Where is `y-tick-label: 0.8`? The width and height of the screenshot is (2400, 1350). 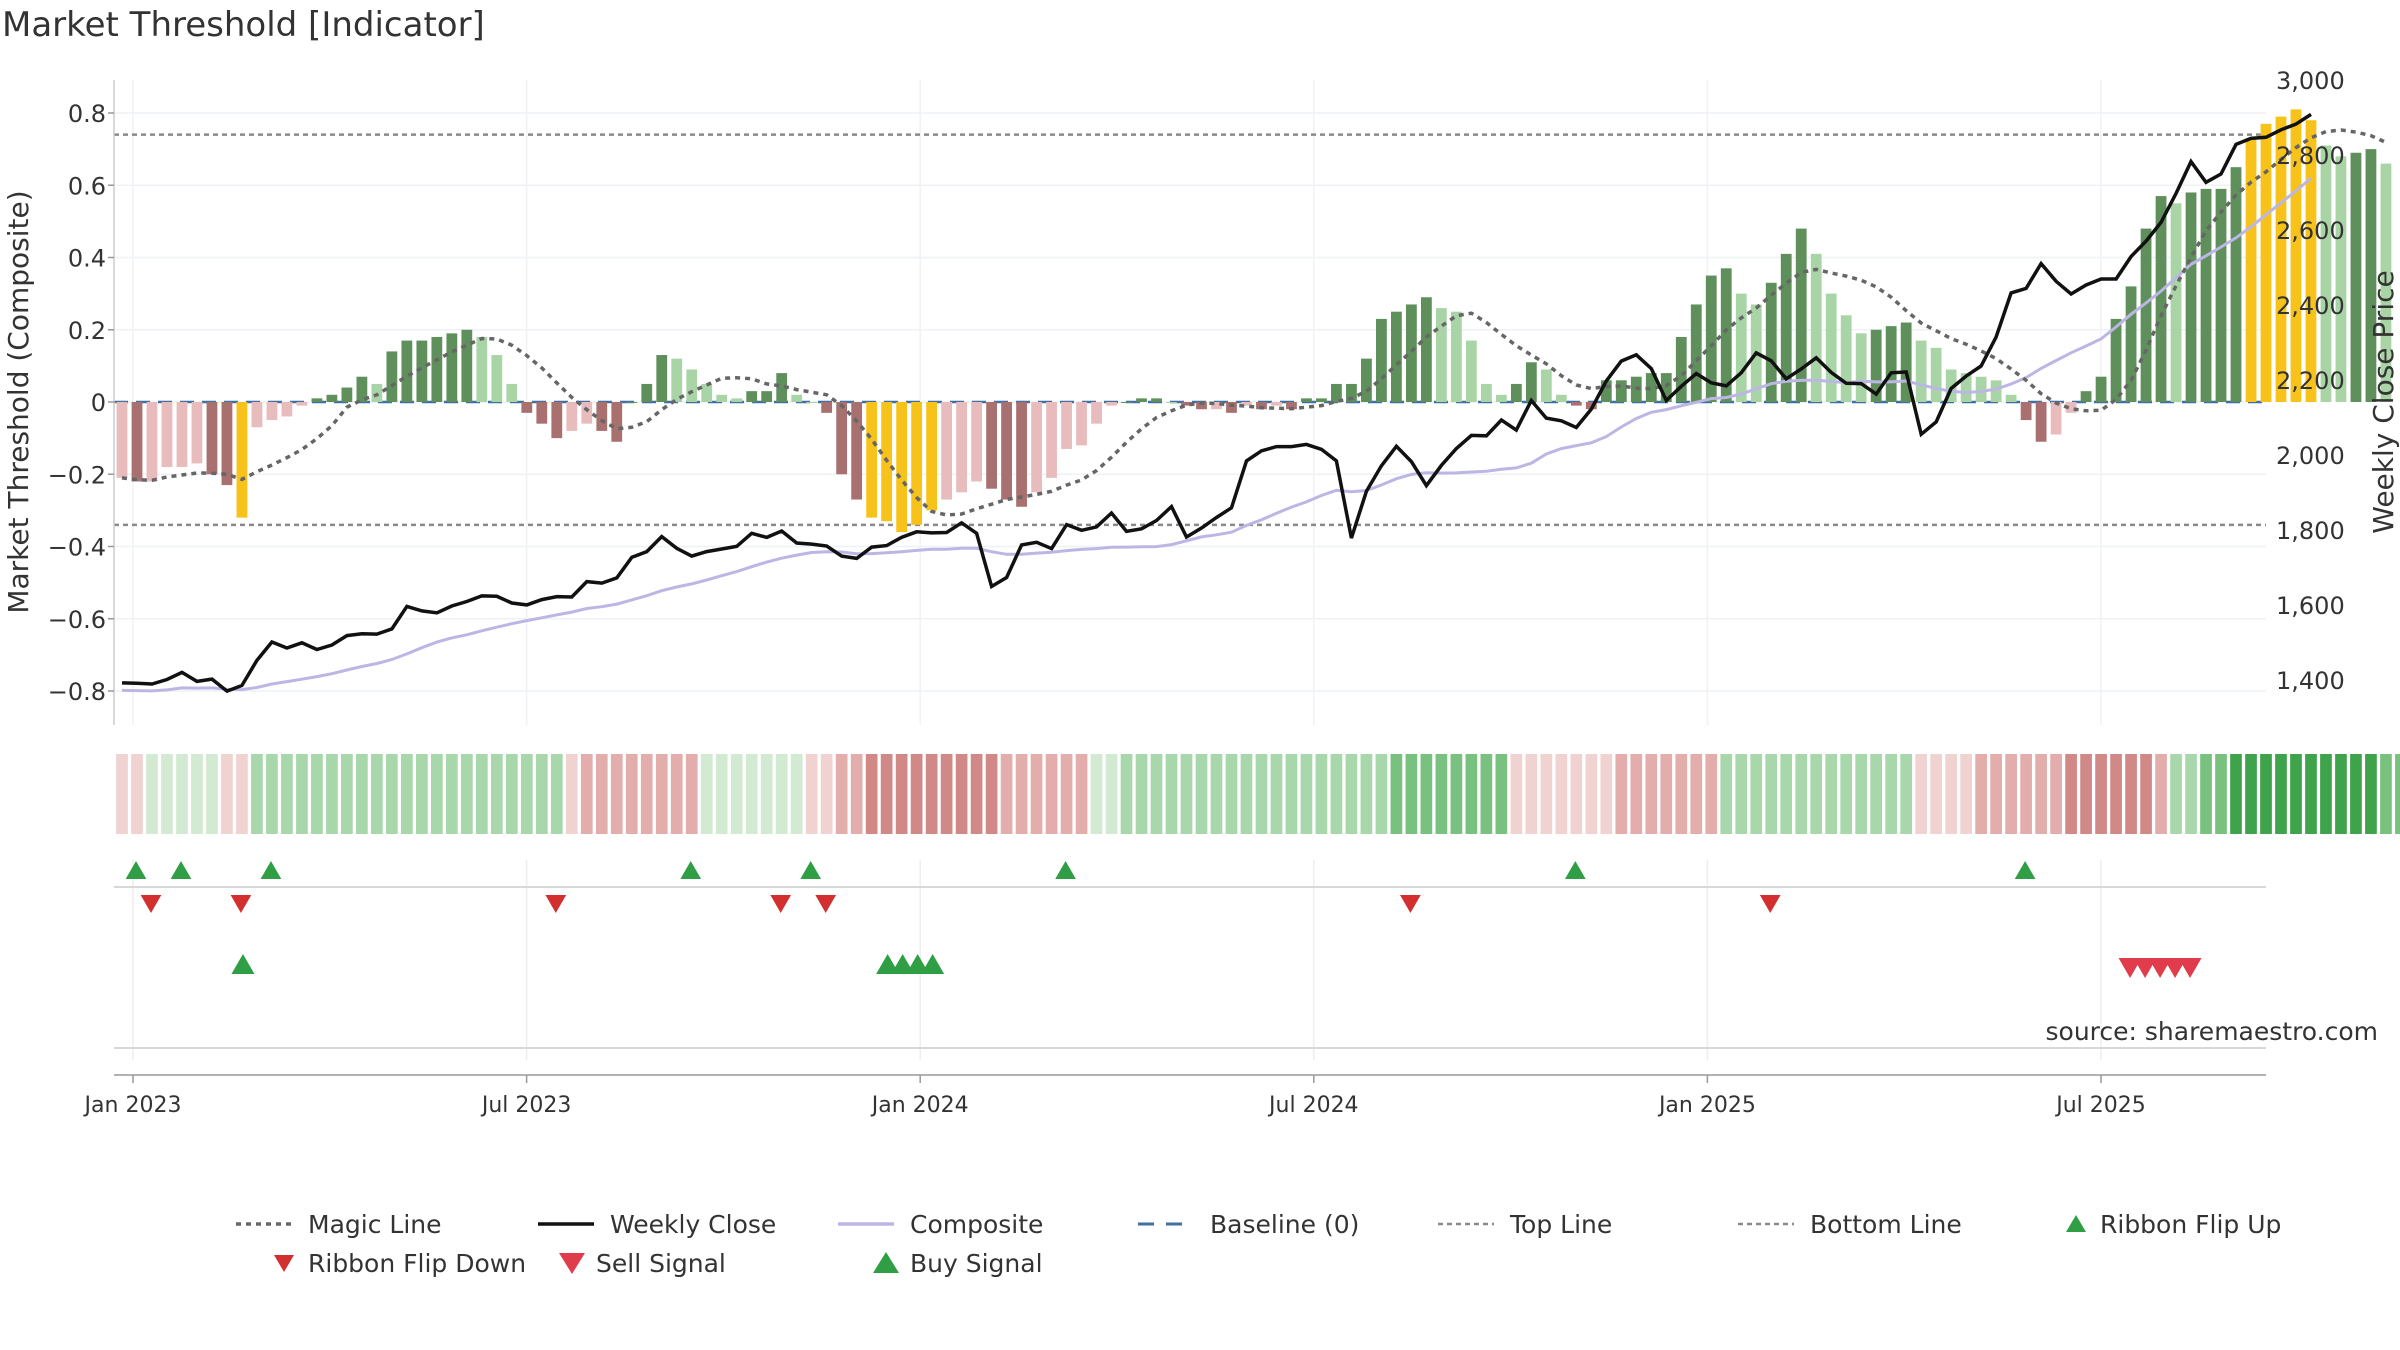
y-tick-label: 0.8 is located at coordinates (87, 114).